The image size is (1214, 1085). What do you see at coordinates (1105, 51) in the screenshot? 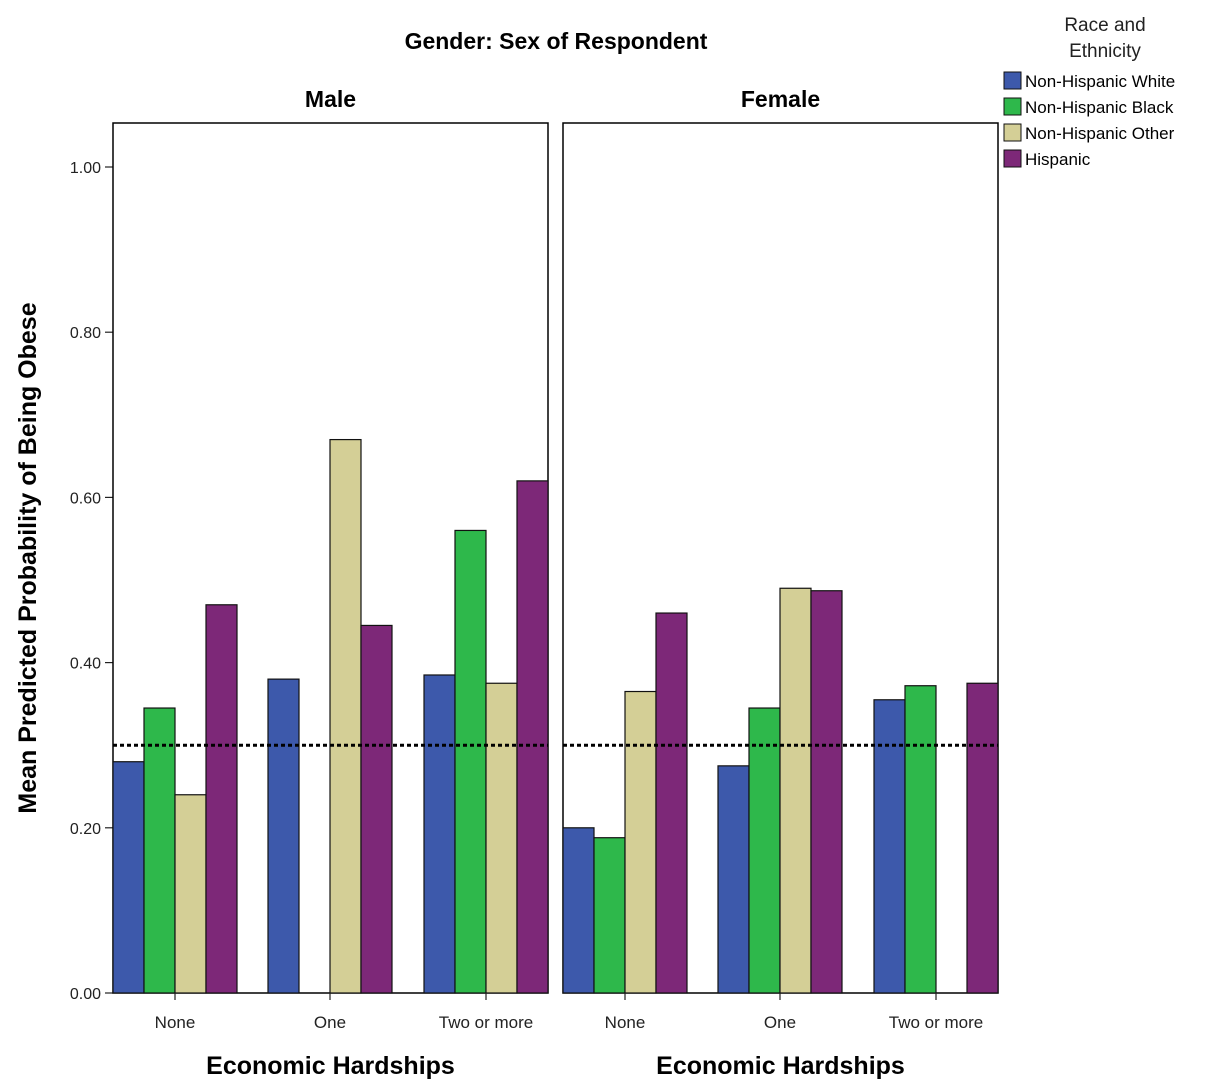
I see `legend-title-line2: Ethnicity` at bounding box center [1105, 51].